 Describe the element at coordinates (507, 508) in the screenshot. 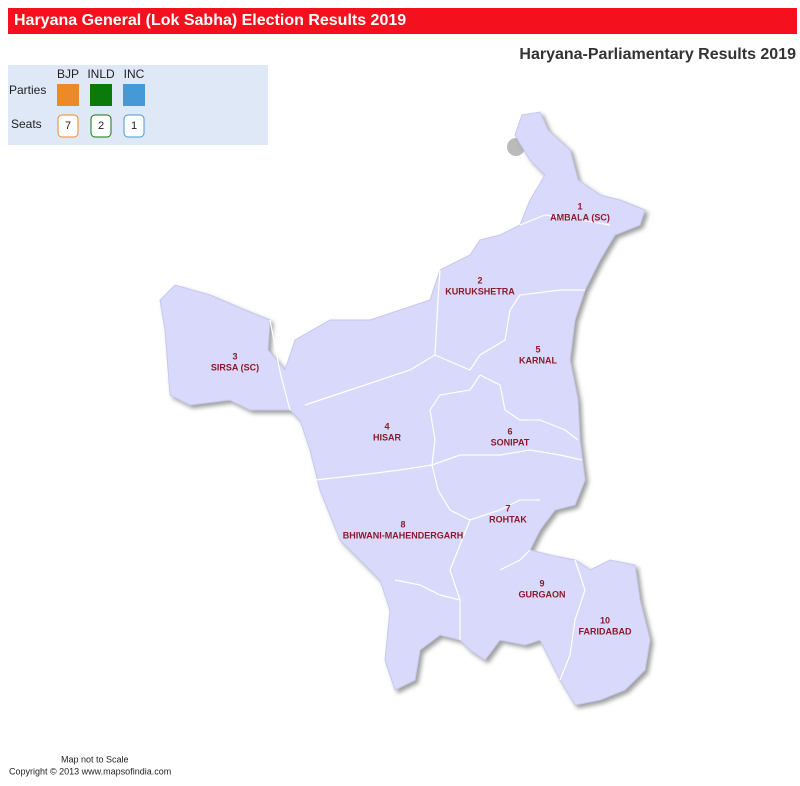

I see `constituency-number: 7` at that location.